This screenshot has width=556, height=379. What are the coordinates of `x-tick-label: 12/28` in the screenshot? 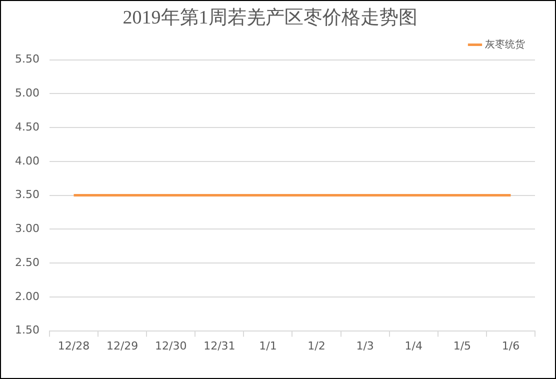 It's located at (74, 345).